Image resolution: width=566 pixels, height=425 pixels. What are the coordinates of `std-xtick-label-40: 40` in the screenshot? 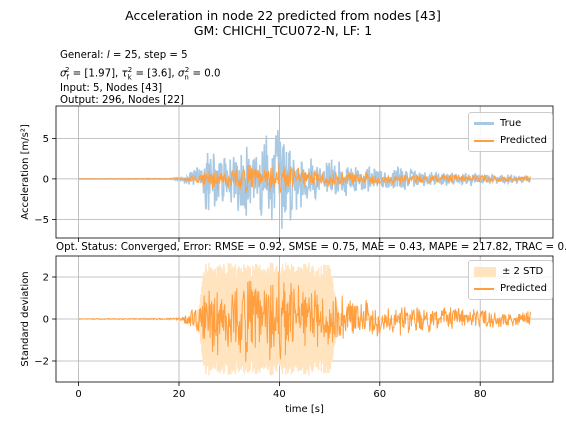 It's located at (279, 394).